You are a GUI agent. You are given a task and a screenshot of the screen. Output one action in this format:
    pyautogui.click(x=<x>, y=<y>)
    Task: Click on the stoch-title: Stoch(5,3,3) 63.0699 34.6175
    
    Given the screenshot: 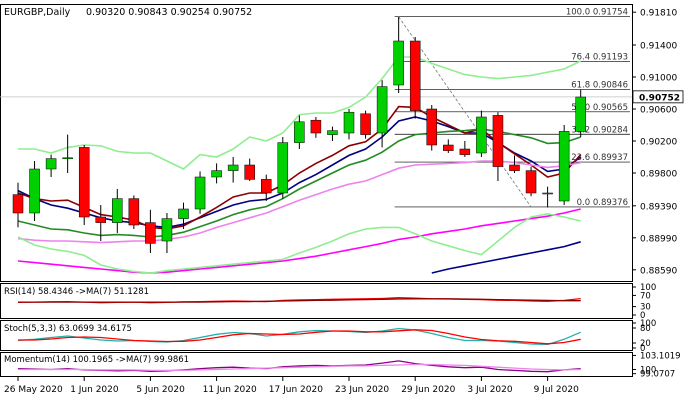 What is the action you would take?
    pyautogui.click(x=68, y=329)
    